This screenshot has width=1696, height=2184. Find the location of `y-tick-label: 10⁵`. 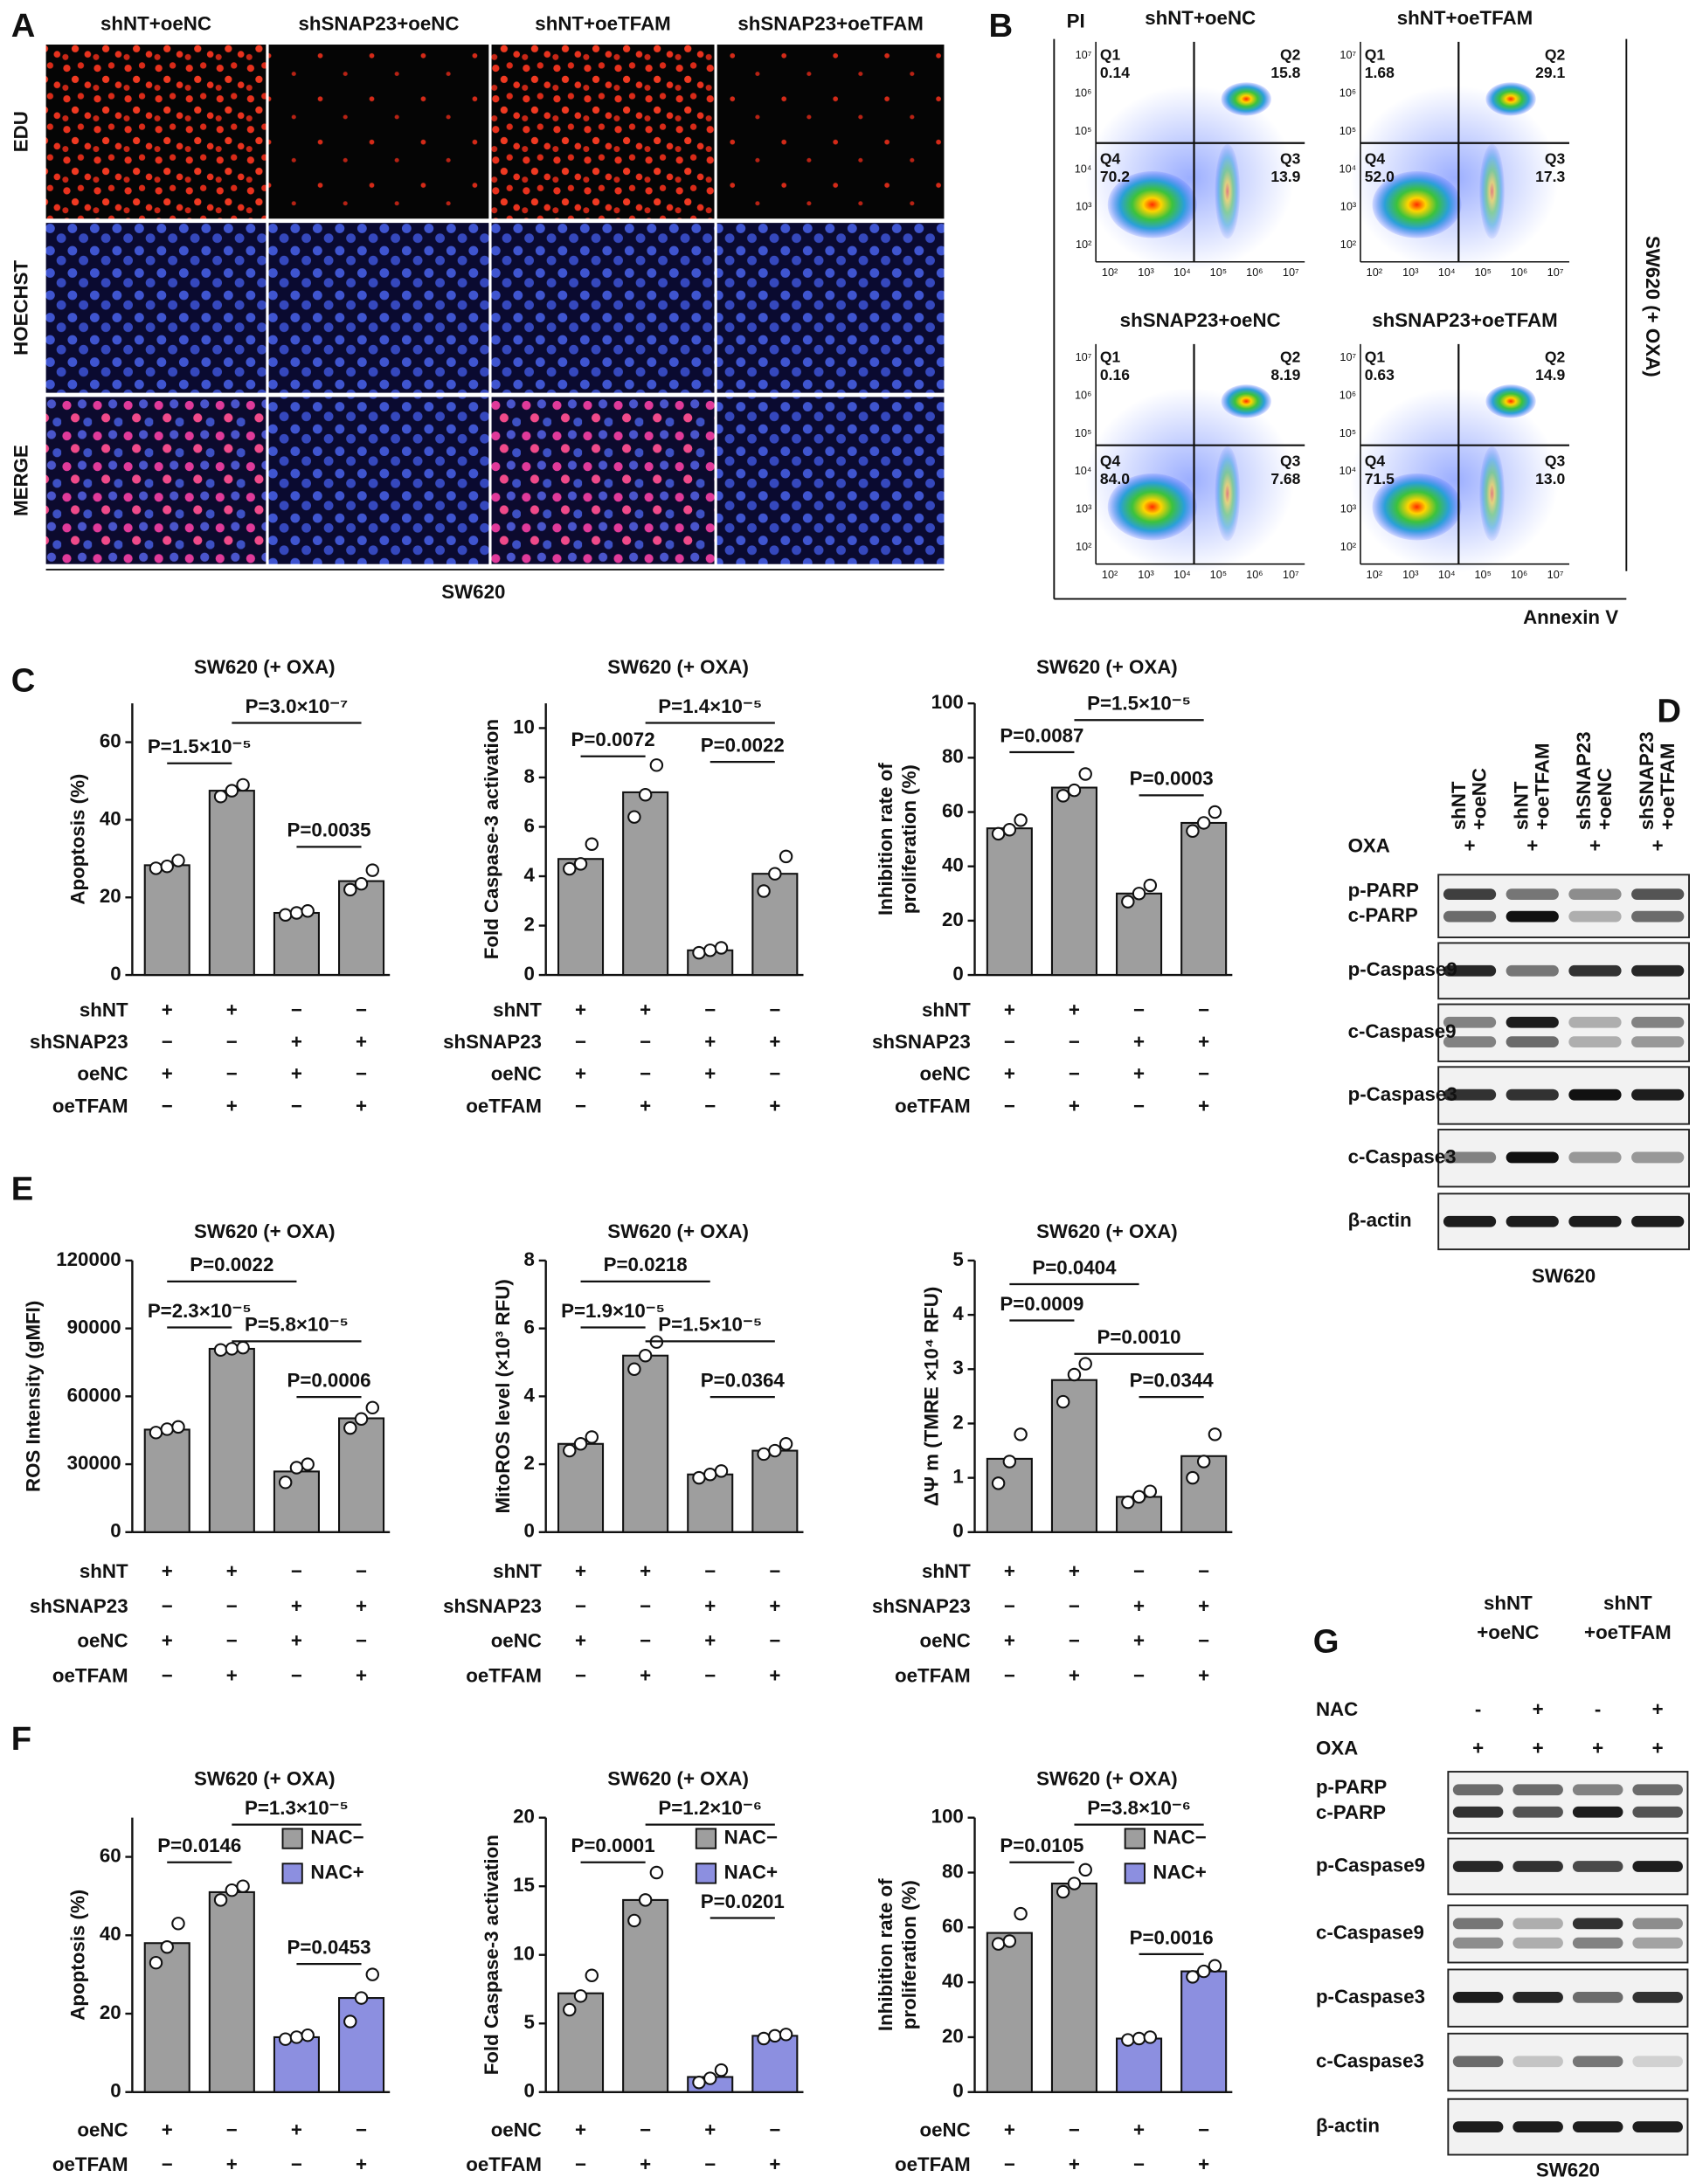

y-tick-label: 10⁵ is located at coordinates (1083, 130).